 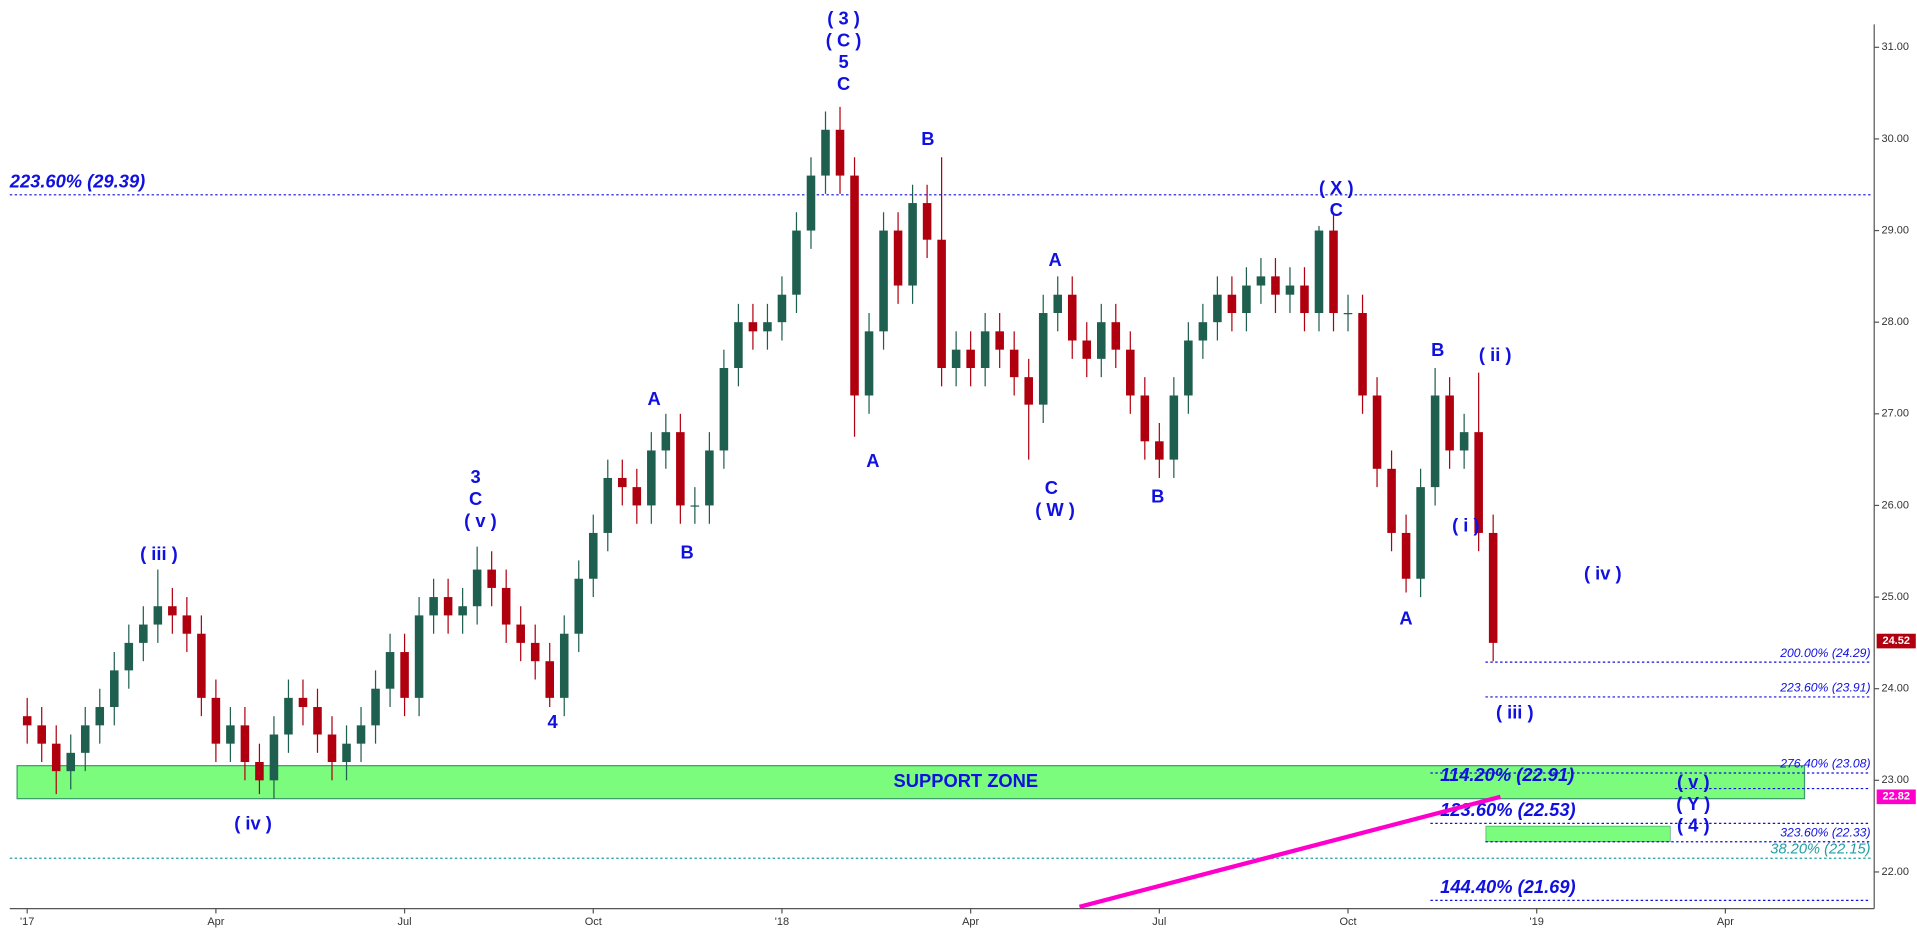 I want to click on y-tick-label: 27.00, so click(x=1895, y=414).